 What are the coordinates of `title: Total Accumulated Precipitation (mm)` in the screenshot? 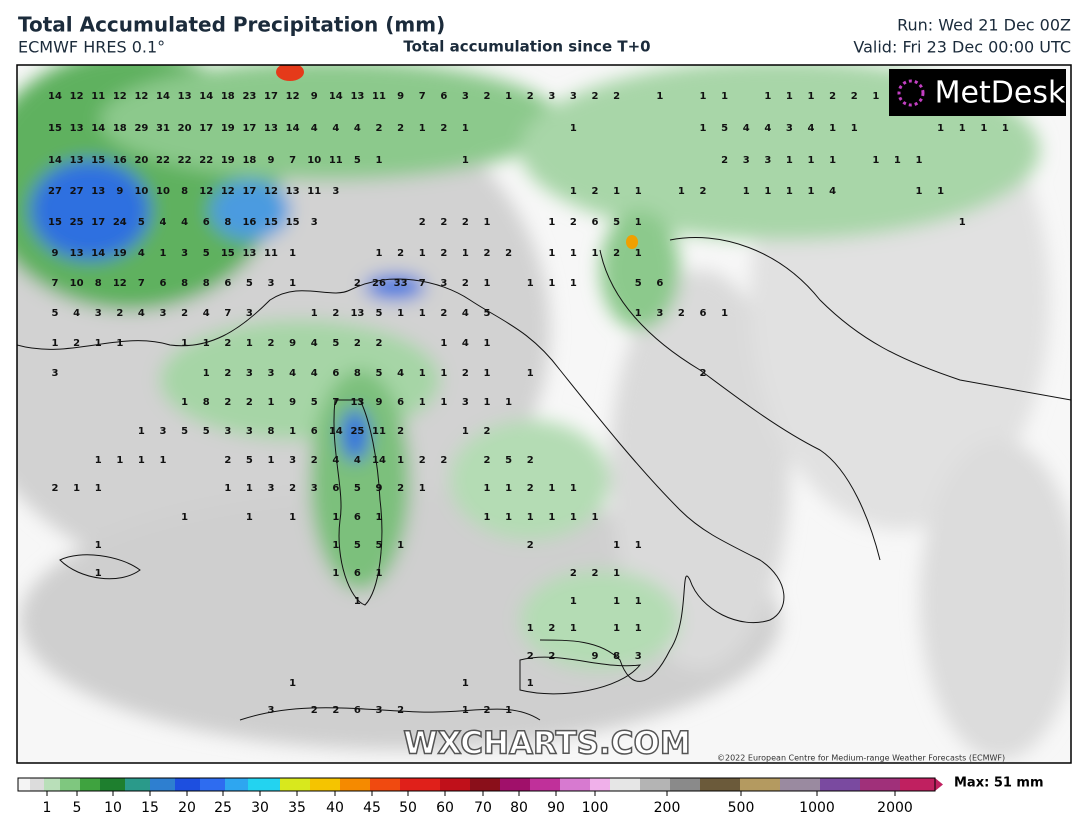 It's located at (231, 25).